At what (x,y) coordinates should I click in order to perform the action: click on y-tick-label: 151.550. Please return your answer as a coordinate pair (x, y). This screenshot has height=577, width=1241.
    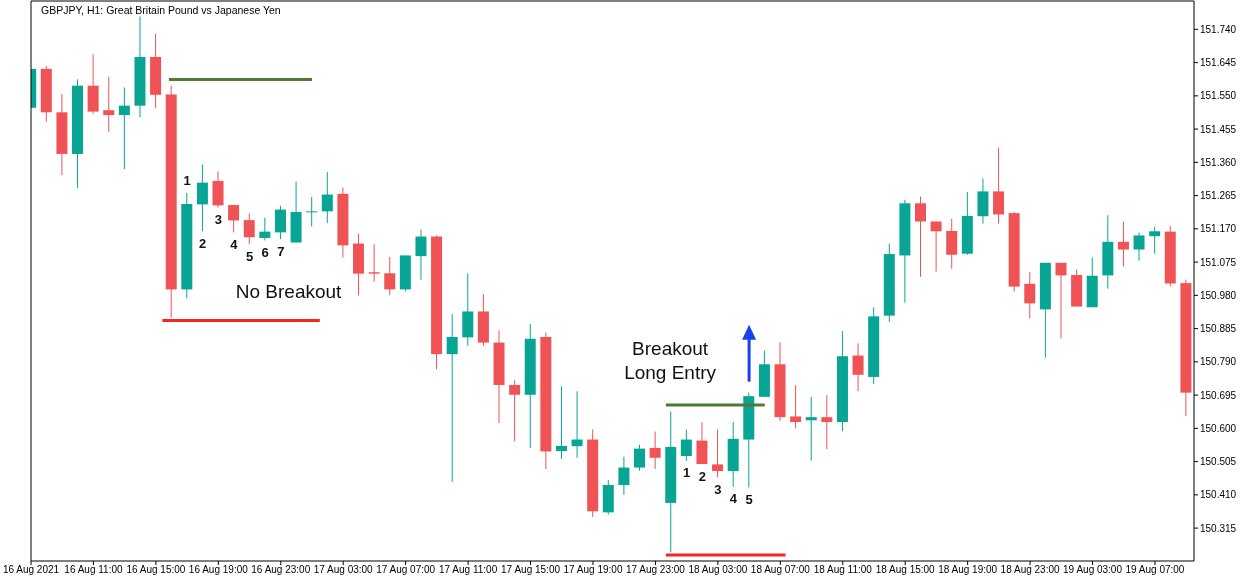
    Looking at the image, I should click on (1218, 96).